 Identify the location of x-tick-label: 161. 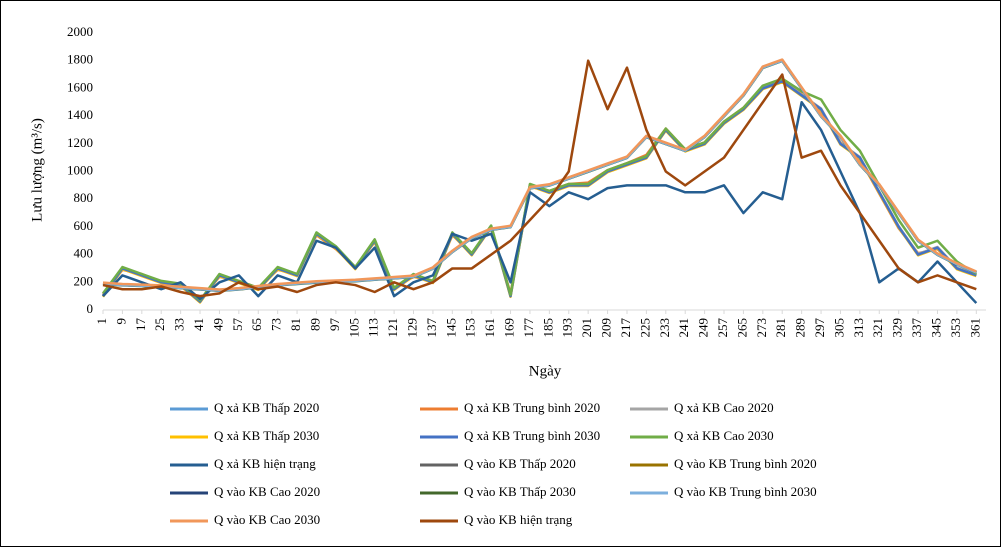
(489, 328).